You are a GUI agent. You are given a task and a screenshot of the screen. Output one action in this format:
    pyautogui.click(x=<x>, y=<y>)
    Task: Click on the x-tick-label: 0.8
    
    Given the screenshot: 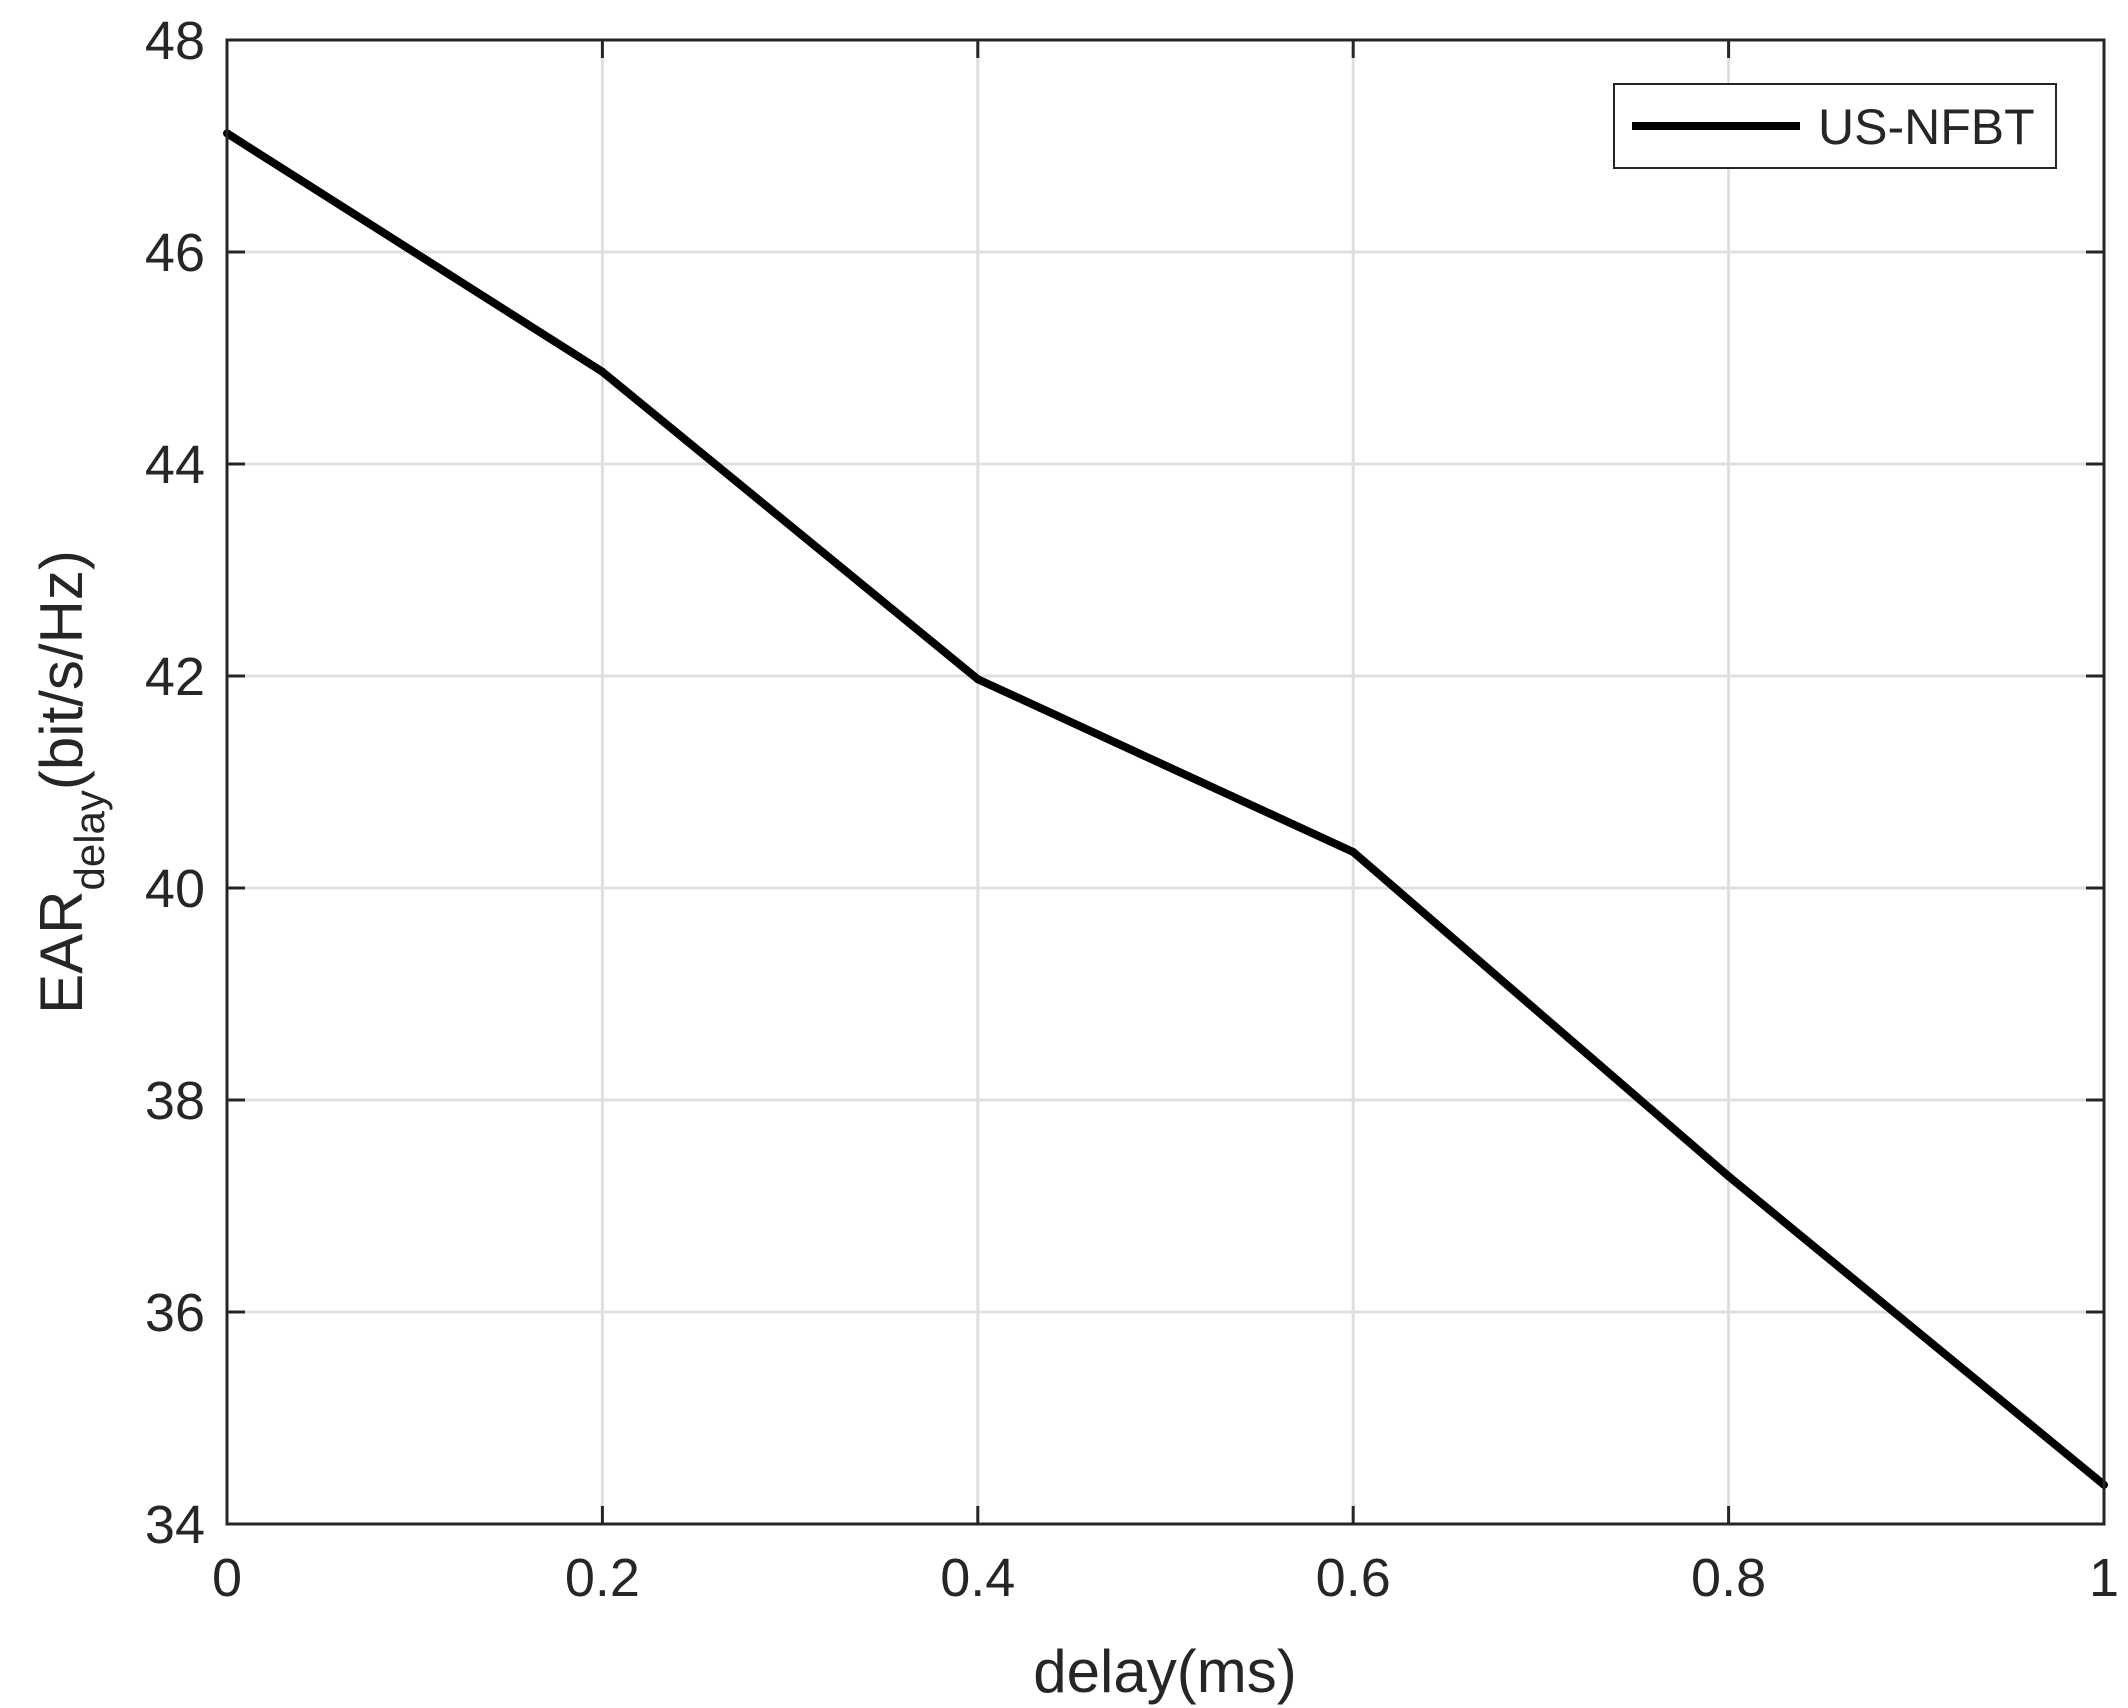 What is the action you would take?
    pyautogui.click(x=1728, y=1578)
    